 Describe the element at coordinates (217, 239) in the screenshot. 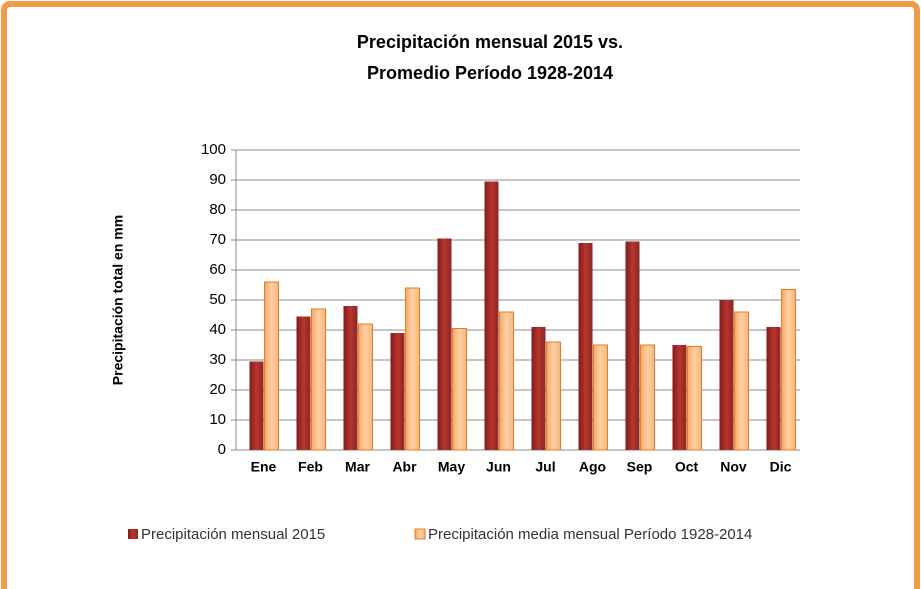

I see `y-tick-label: 70` at that location.